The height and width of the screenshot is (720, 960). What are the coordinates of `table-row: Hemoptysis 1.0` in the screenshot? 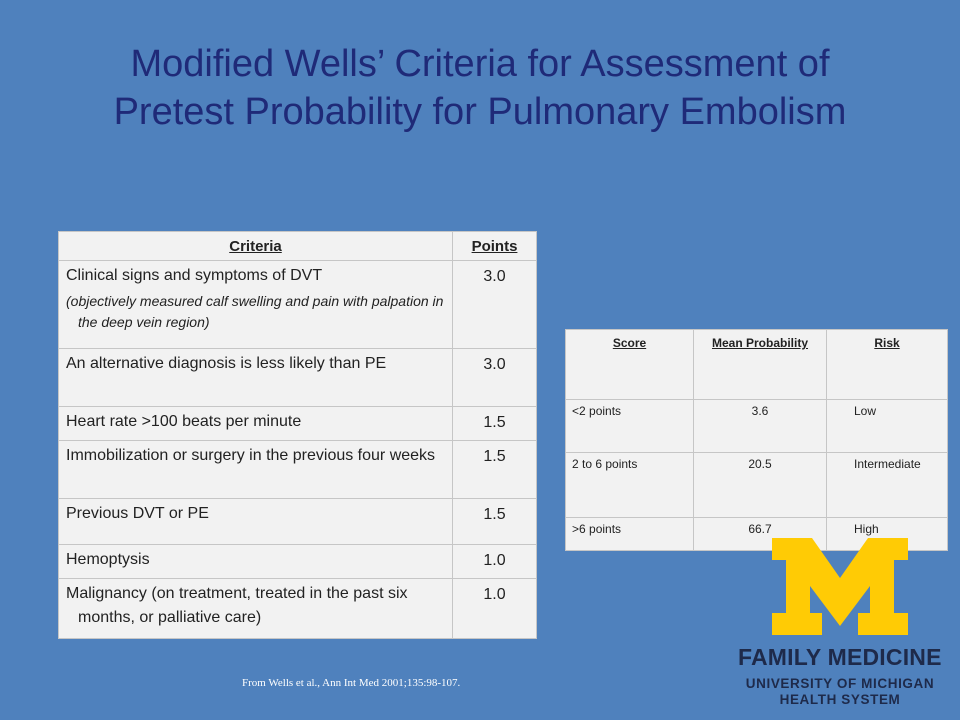 It's located at (297, 561).